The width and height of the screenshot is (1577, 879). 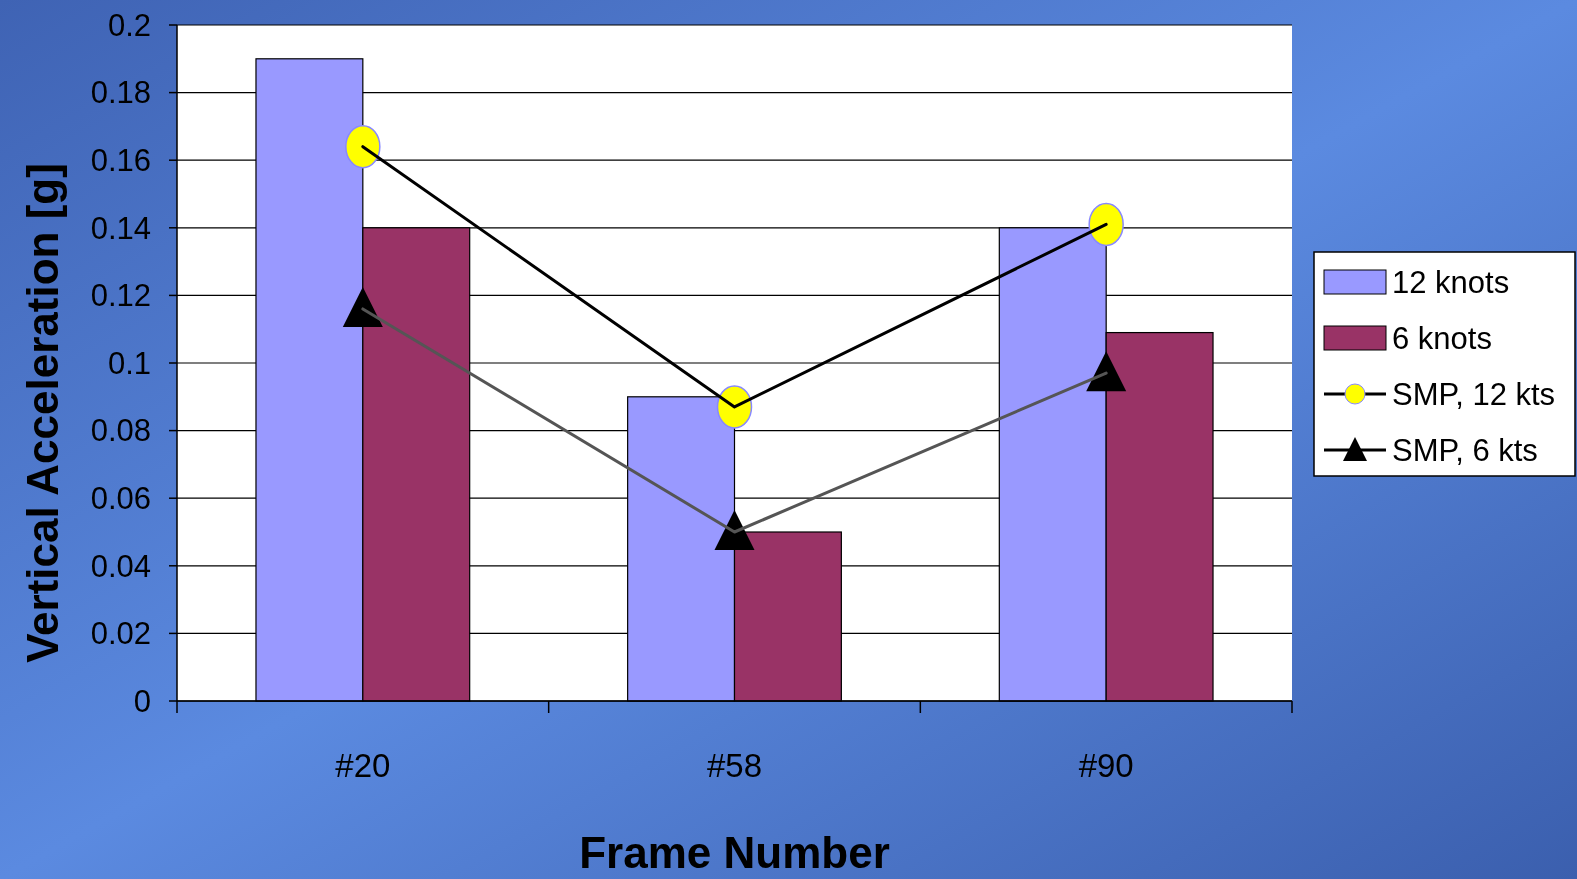 What do you see at coordinates (120, 228) in the screenshot?
I see `y-tick-label: 0.14` at bounding box center [120, 228].